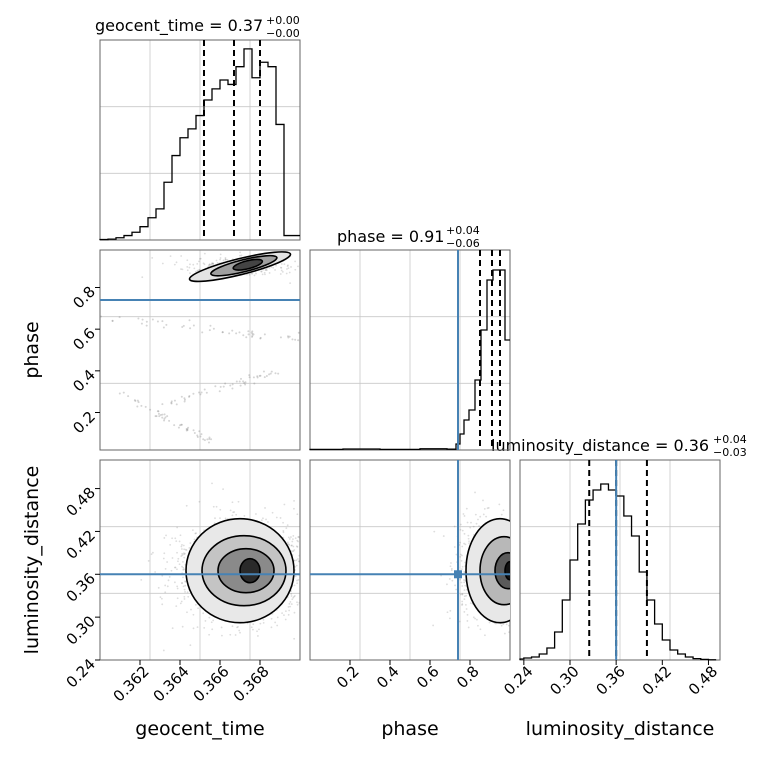 Image resolution: width=760 pixels, height=760 pixels. What do you see at coordinates (388, 677) in the screenshot?
I see `tick-label-phase: 0.4` at bounding box center [388, 677].